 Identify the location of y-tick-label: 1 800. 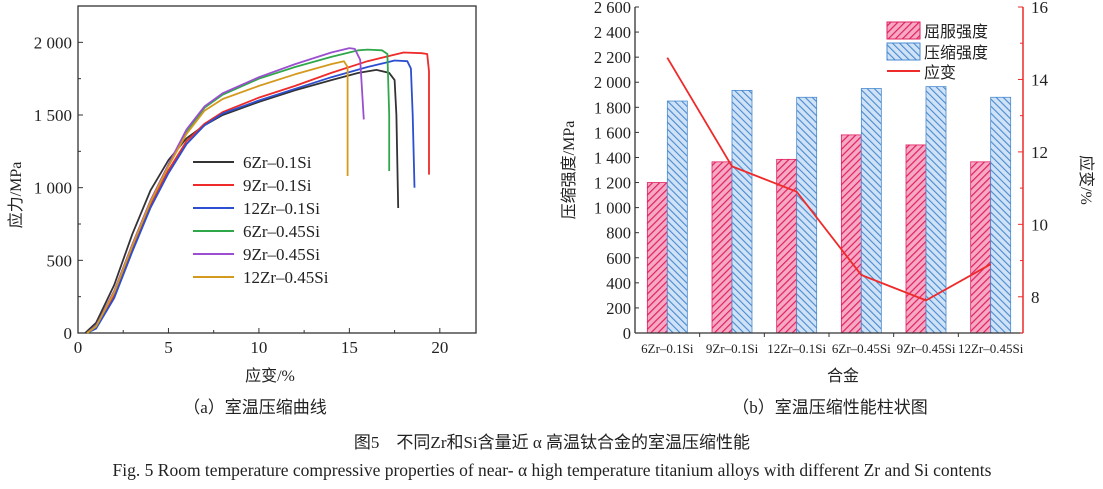
(612, 107).